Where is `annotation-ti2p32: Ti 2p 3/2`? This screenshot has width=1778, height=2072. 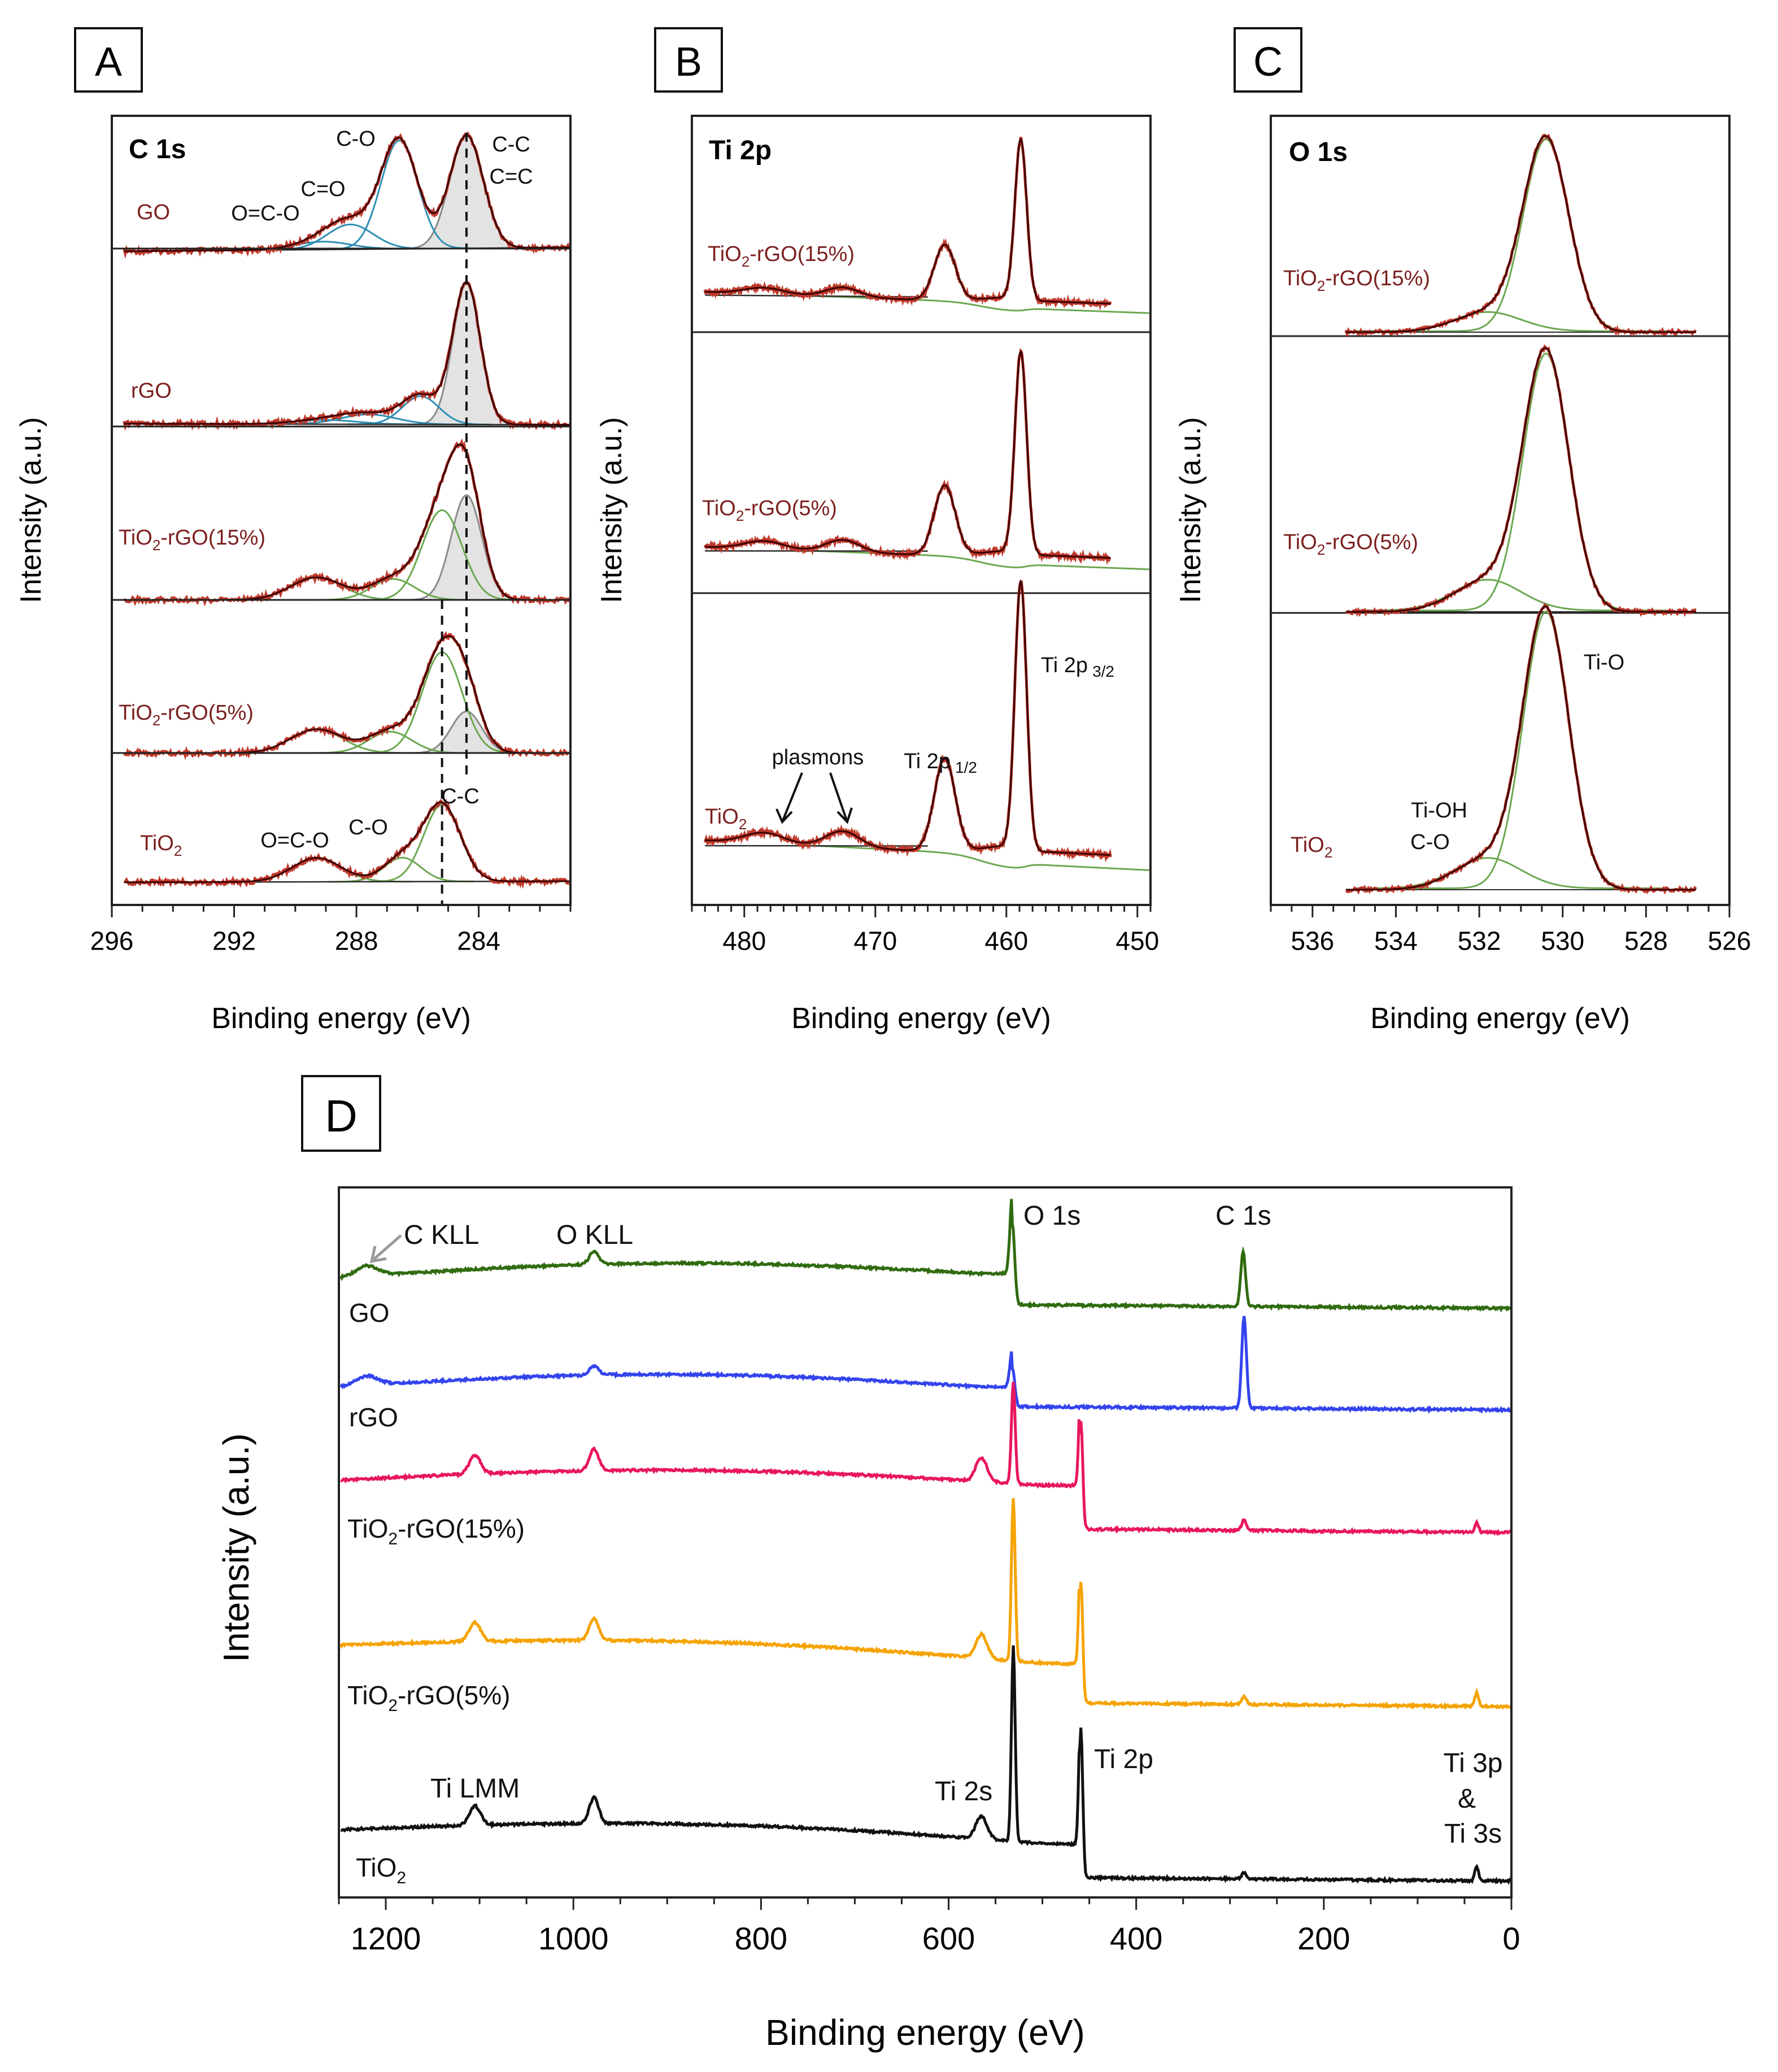
annotation-ti2p32: Ti 2p 3/2 is located at coordinates (1077, 667).